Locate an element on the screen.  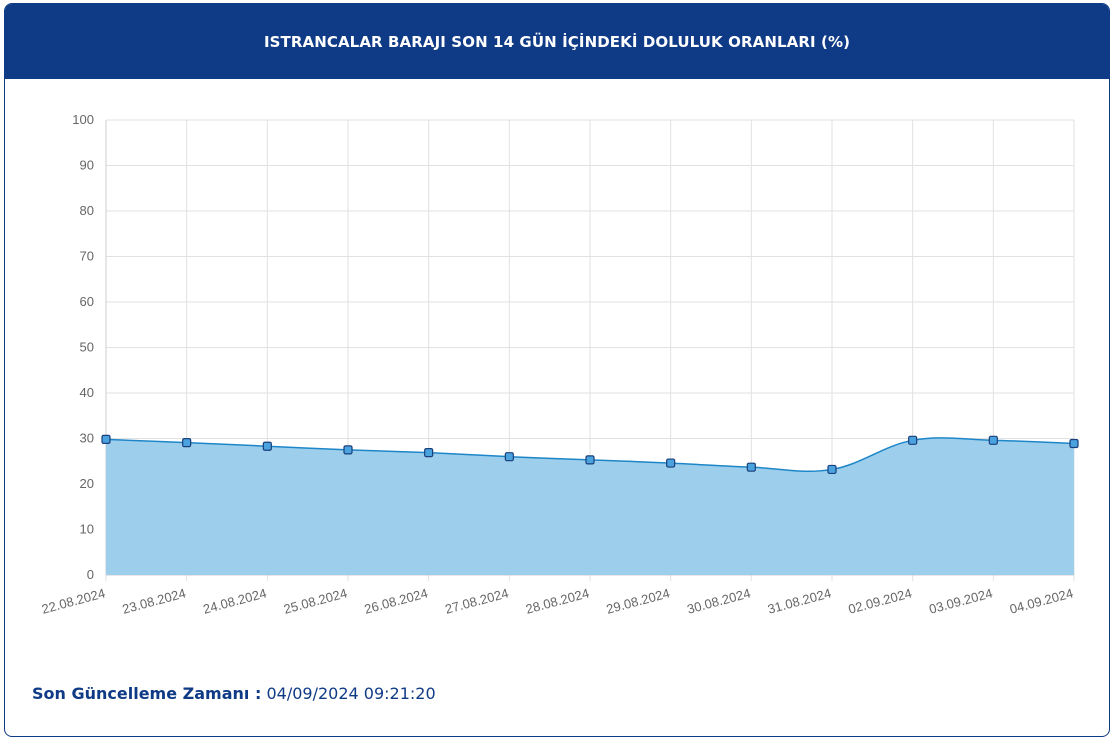
last-update-label: Son Güncelleme Zamanı : is located at coordinates (147, 693).